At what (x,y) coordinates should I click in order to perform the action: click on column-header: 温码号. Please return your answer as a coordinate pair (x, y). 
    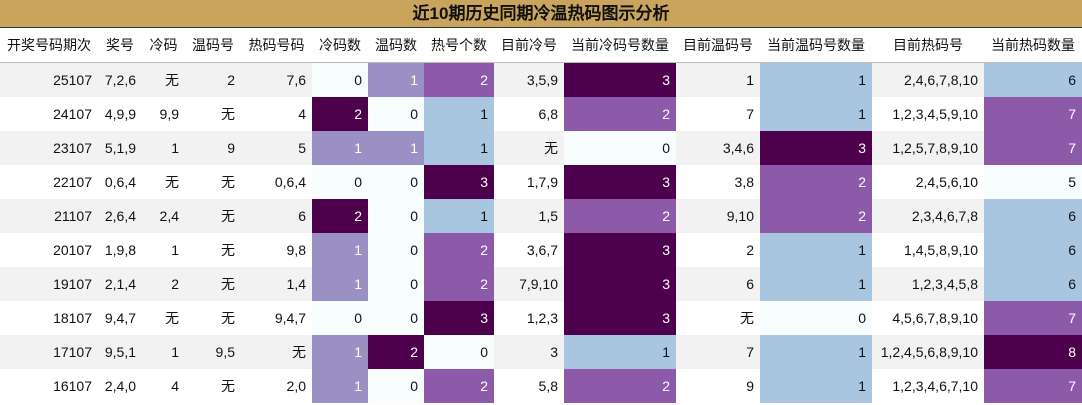
    Looking at the image, I should click on (213, 45).